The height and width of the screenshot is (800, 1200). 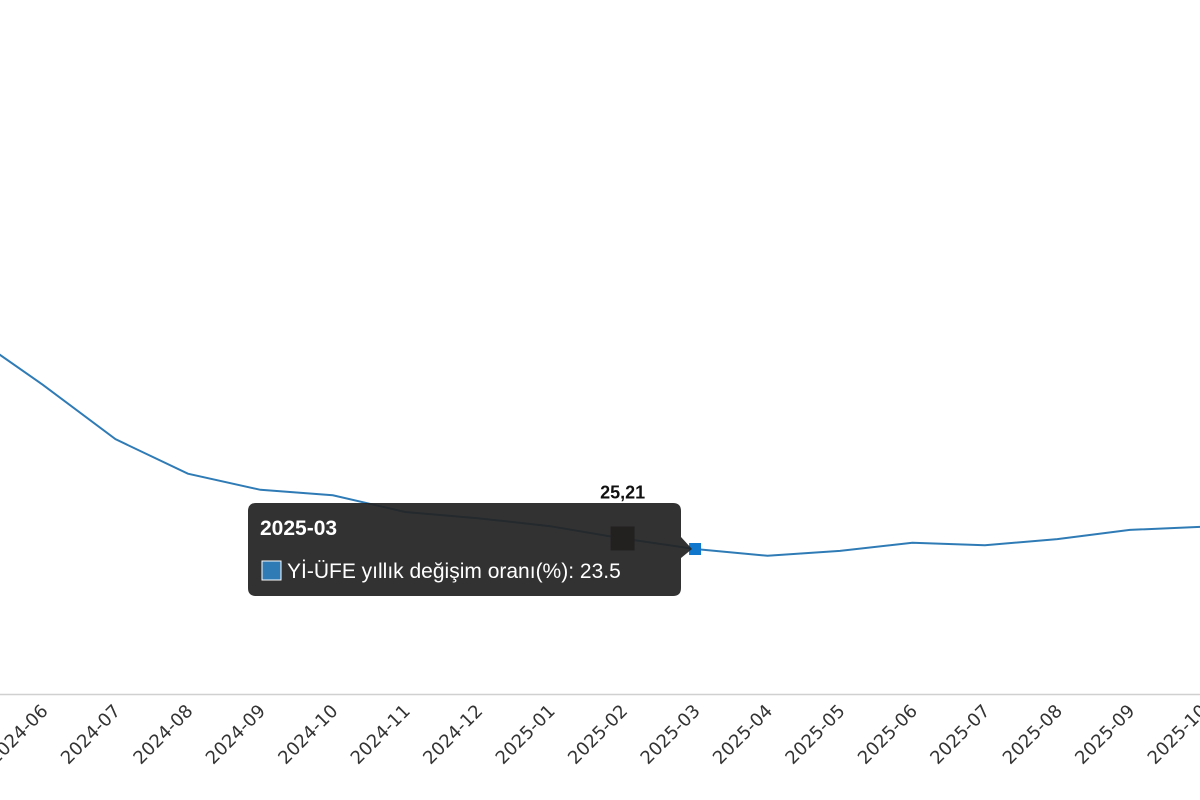 I want to click on x-tick-label: 2025-02, so click(x=598, y=735).